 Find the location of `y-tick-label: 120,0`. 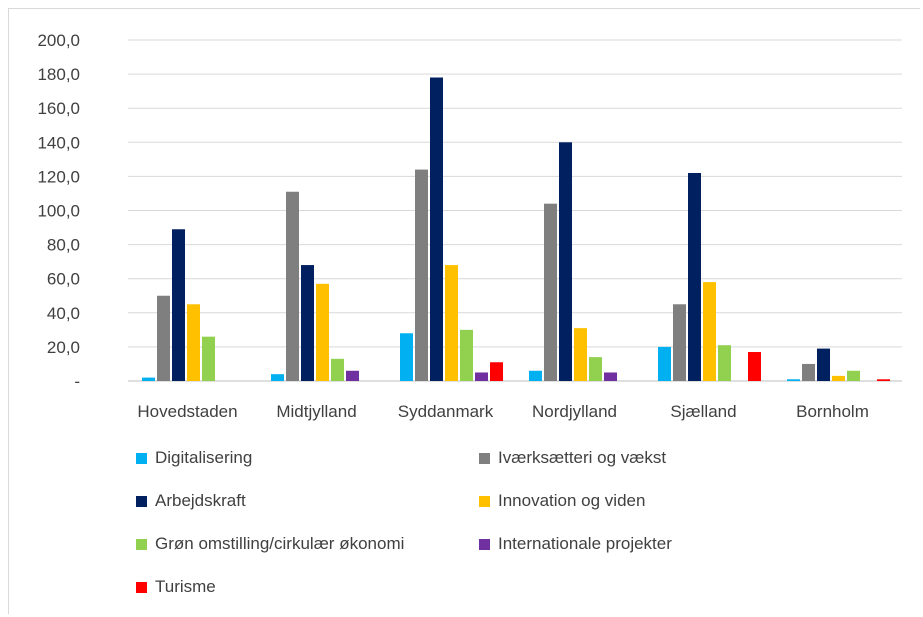

y-tick-label: 120,0 is located at coordinates (58, 176).